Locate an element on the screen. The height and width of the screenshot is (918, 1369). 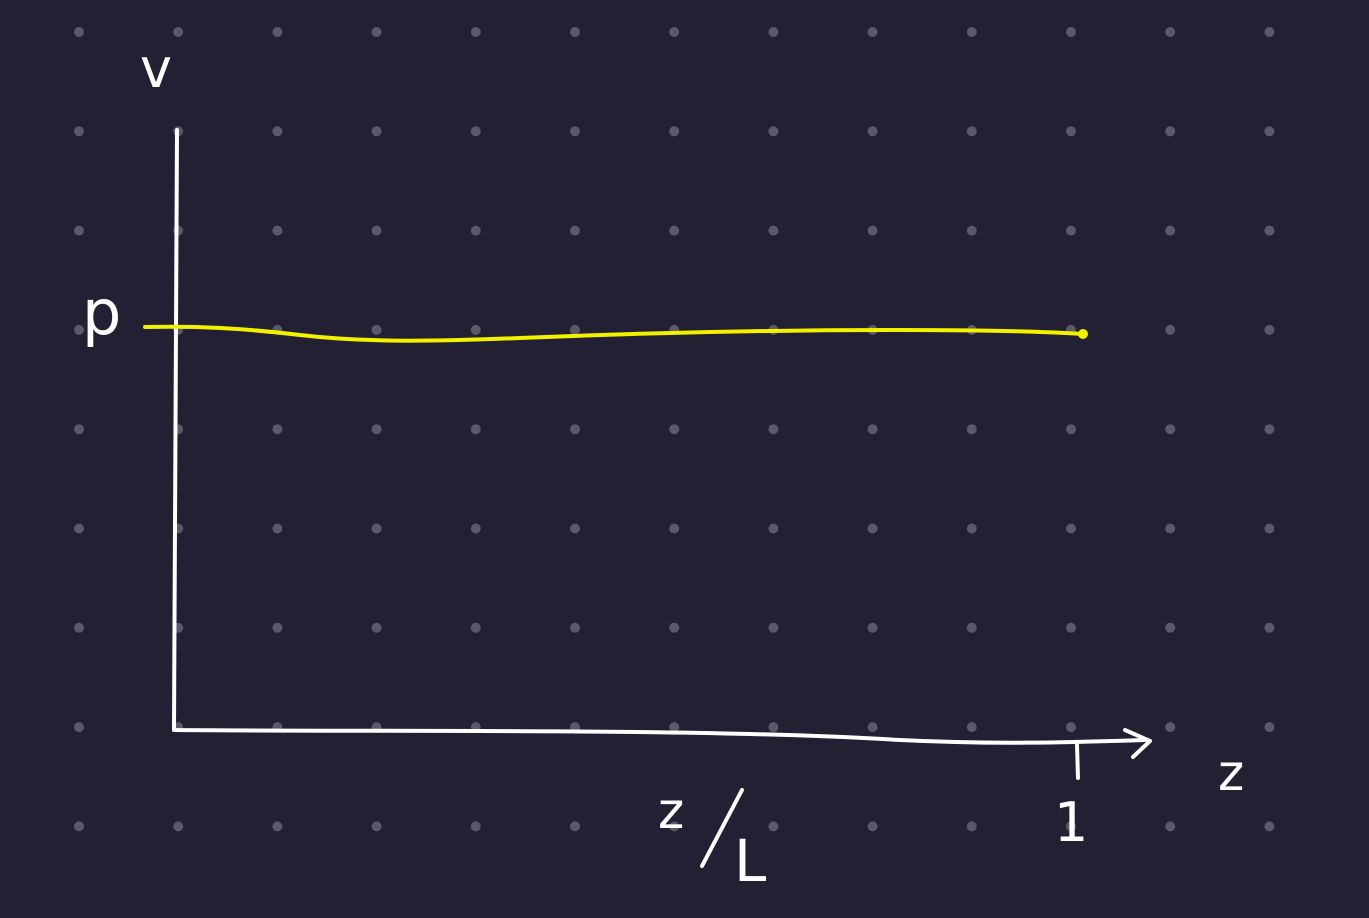
y-axis-label: v is located at coordinates (156, 68).